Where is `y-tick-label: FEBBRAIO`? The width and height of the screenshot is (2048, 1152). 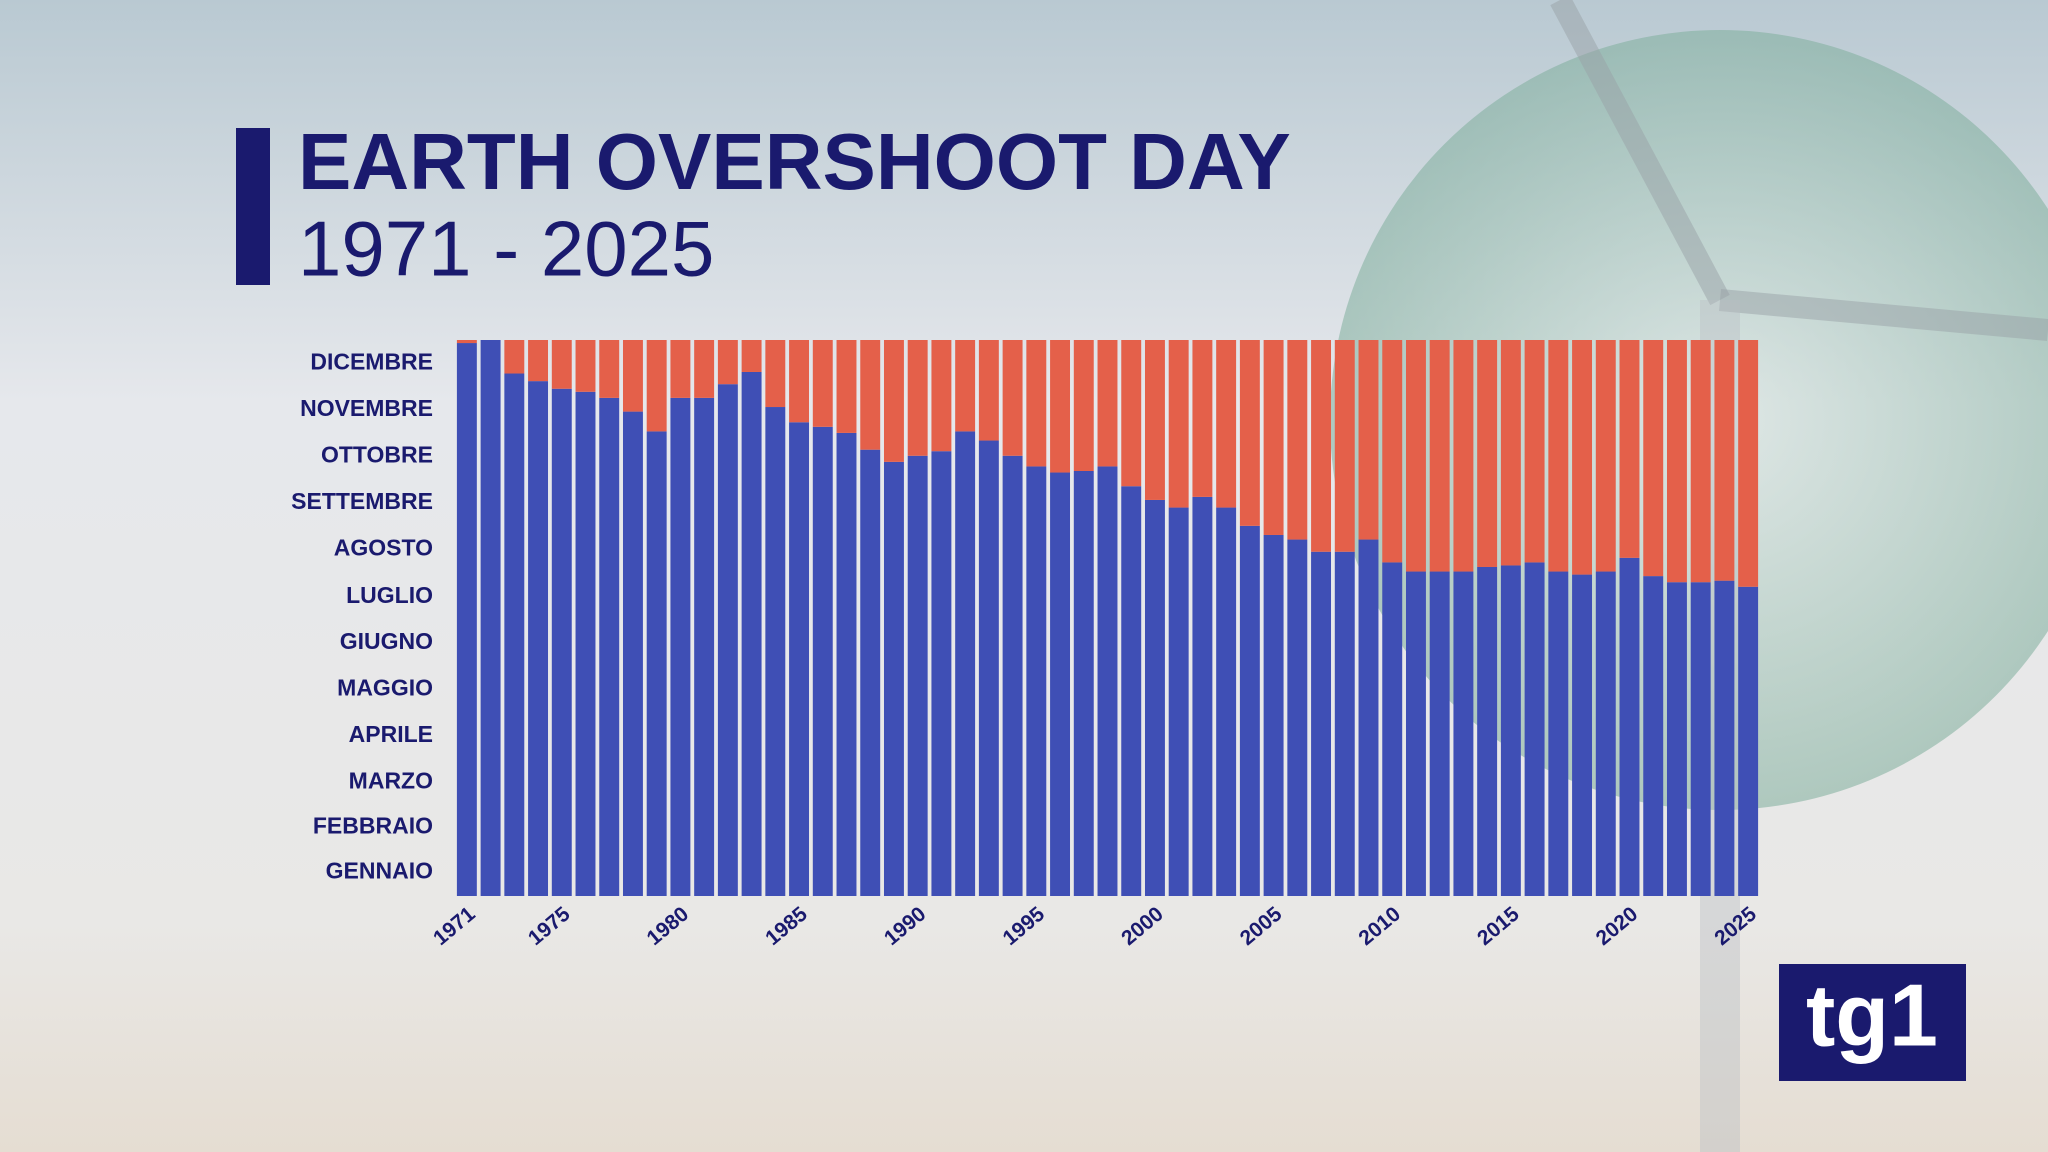 y-tick-label: FEBBRAIO is located at coordinates (373, 826).